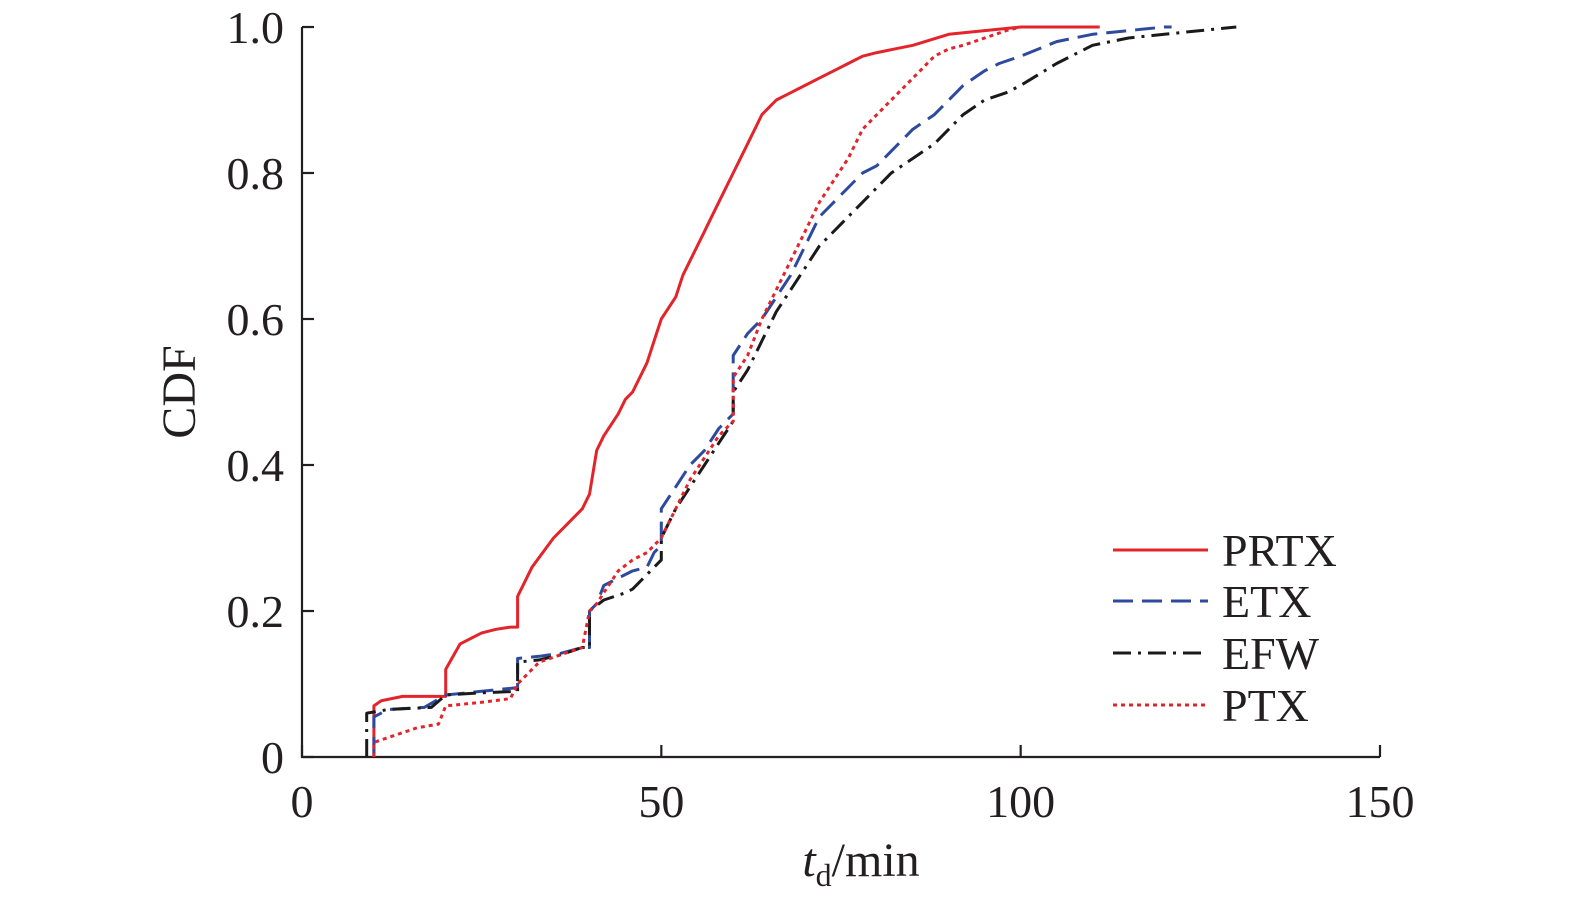 This screenshot has height=909, width=1575. Describe the element at coordinates (876, 860) in the screenshot. I see `x-axis-title-unit: /min` at that location.